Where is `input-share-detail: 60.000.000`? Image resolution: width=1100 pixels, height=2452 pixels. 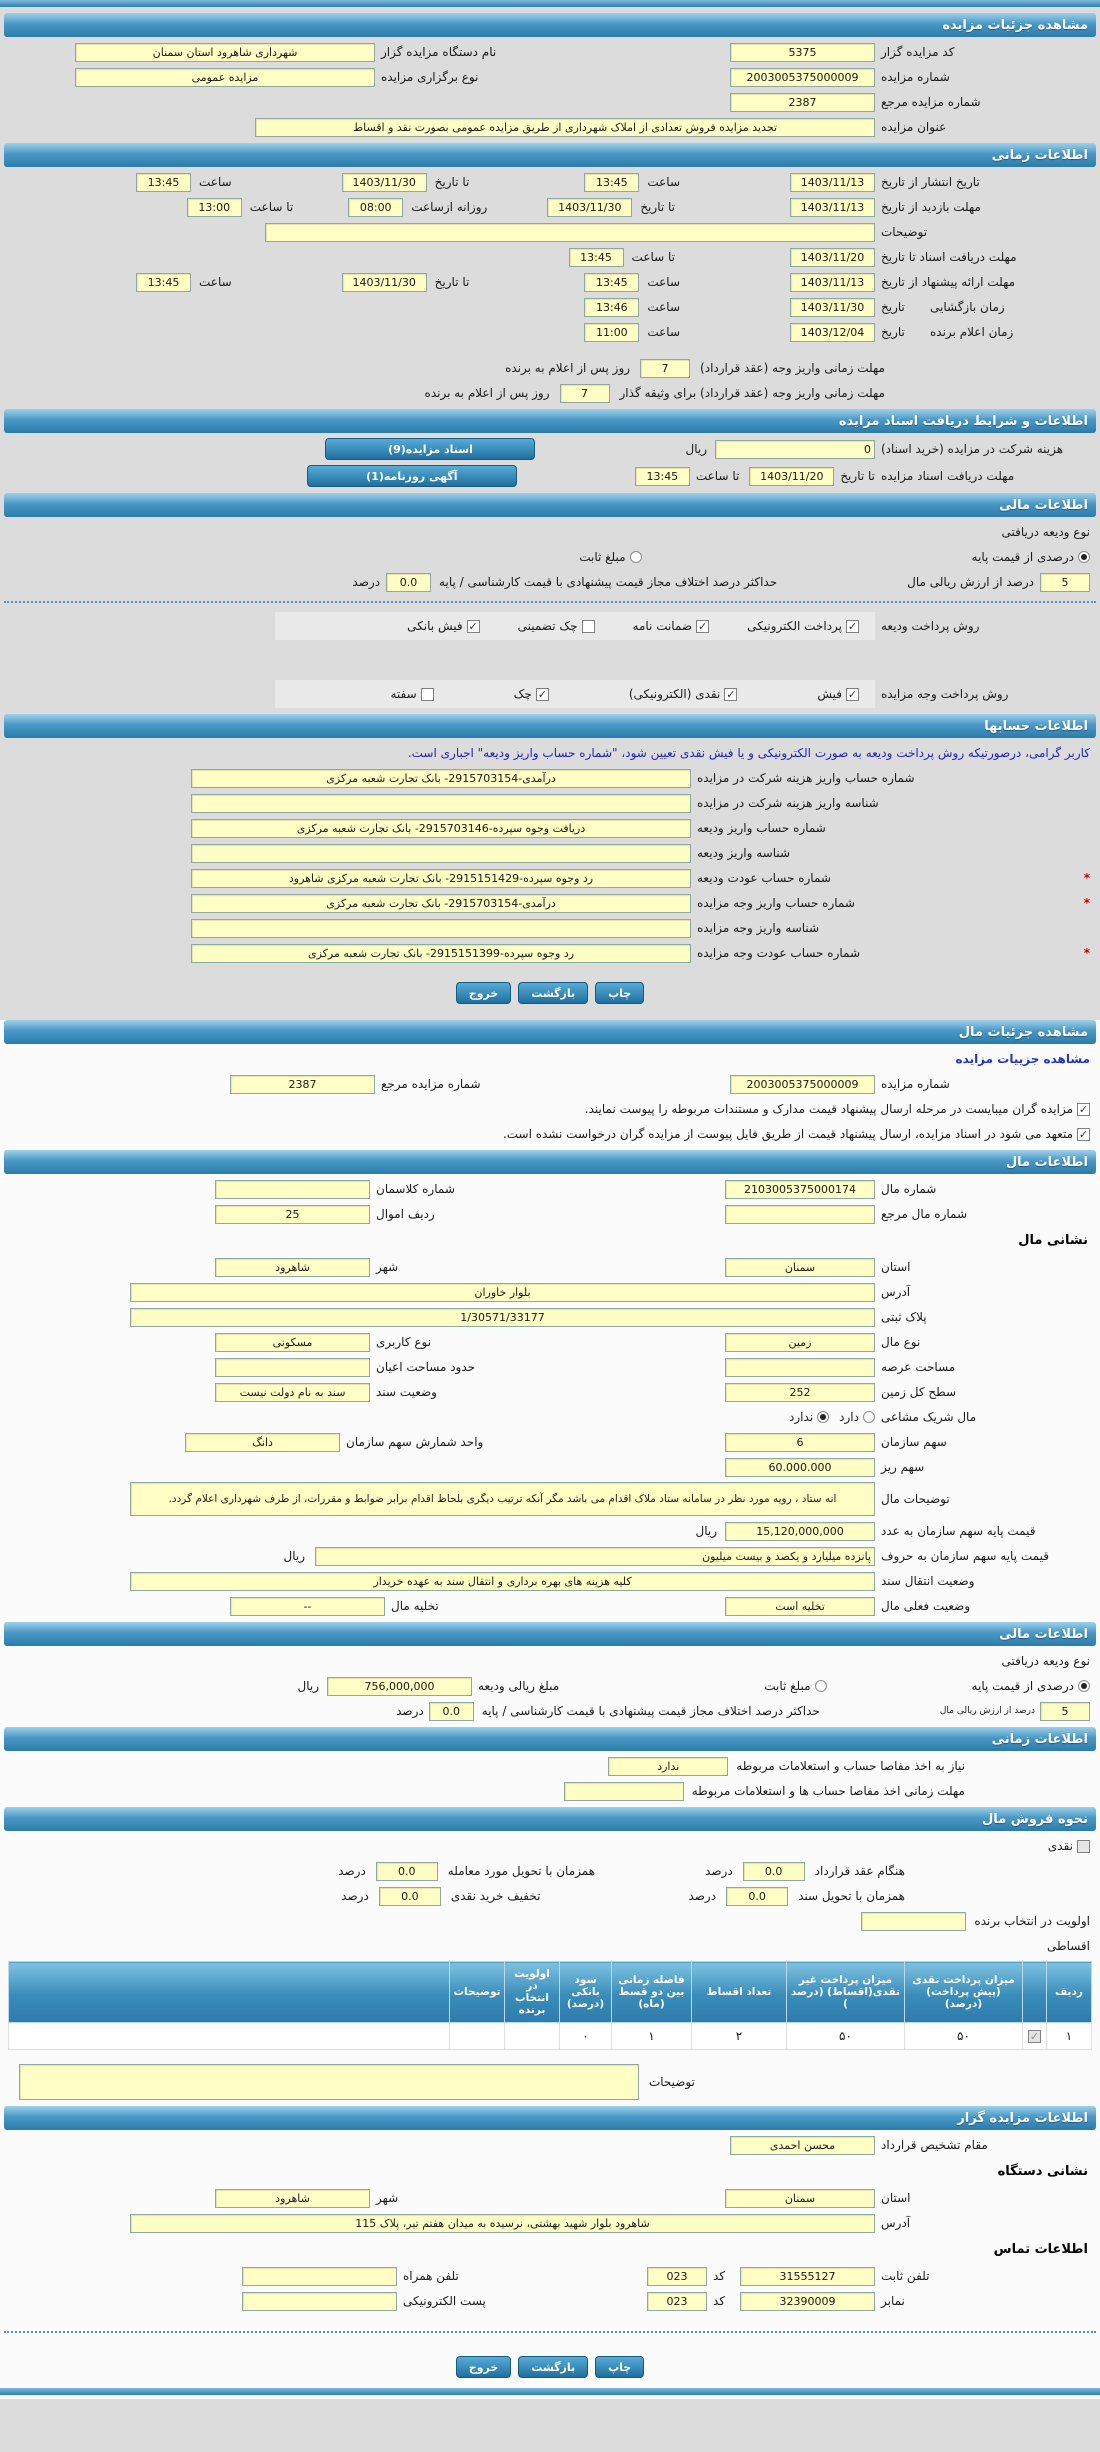 input-share-detail: 60.000.000 is located at coordinates (800, 1467).